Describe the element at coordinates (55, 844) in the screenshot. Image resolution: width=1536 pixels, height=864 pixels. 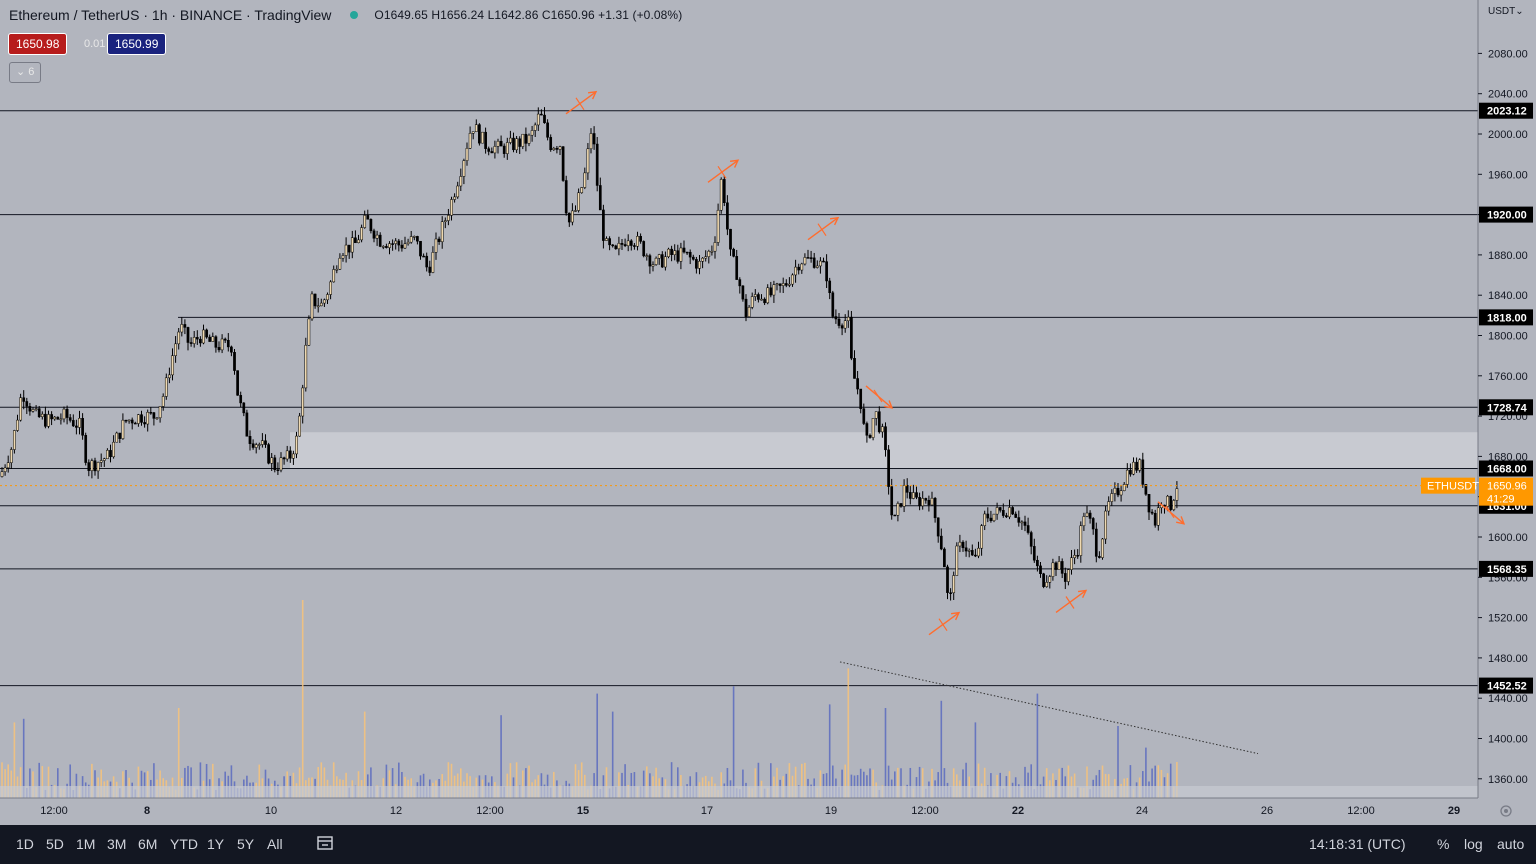
I see `range-5d: 5D` at that location.